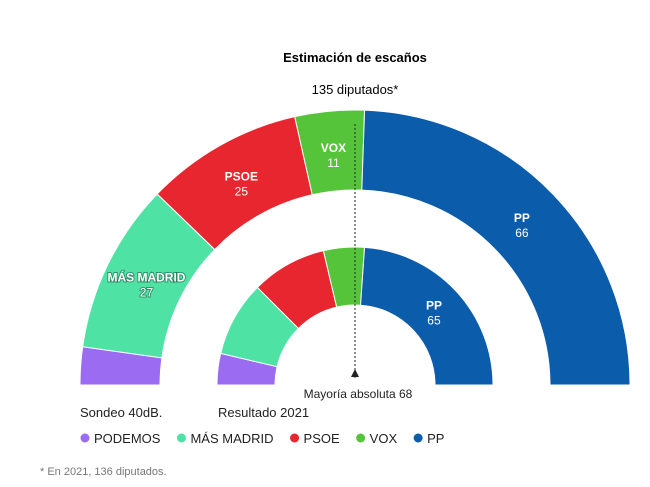 The height and width of the screenshot is (487, 650). Describe the element at coordinates (295, 438) in the screenshot. I see `legend-swatch-psoe` at that location.